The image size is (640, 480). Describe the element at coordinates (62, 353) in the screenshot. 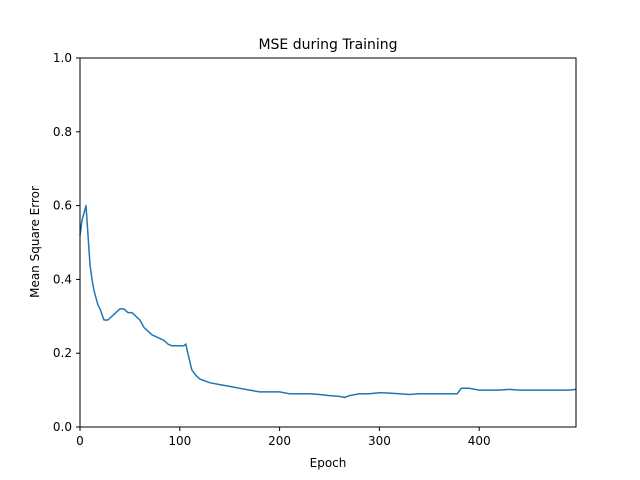

I see `y-tick-label: 0.2` at that location.